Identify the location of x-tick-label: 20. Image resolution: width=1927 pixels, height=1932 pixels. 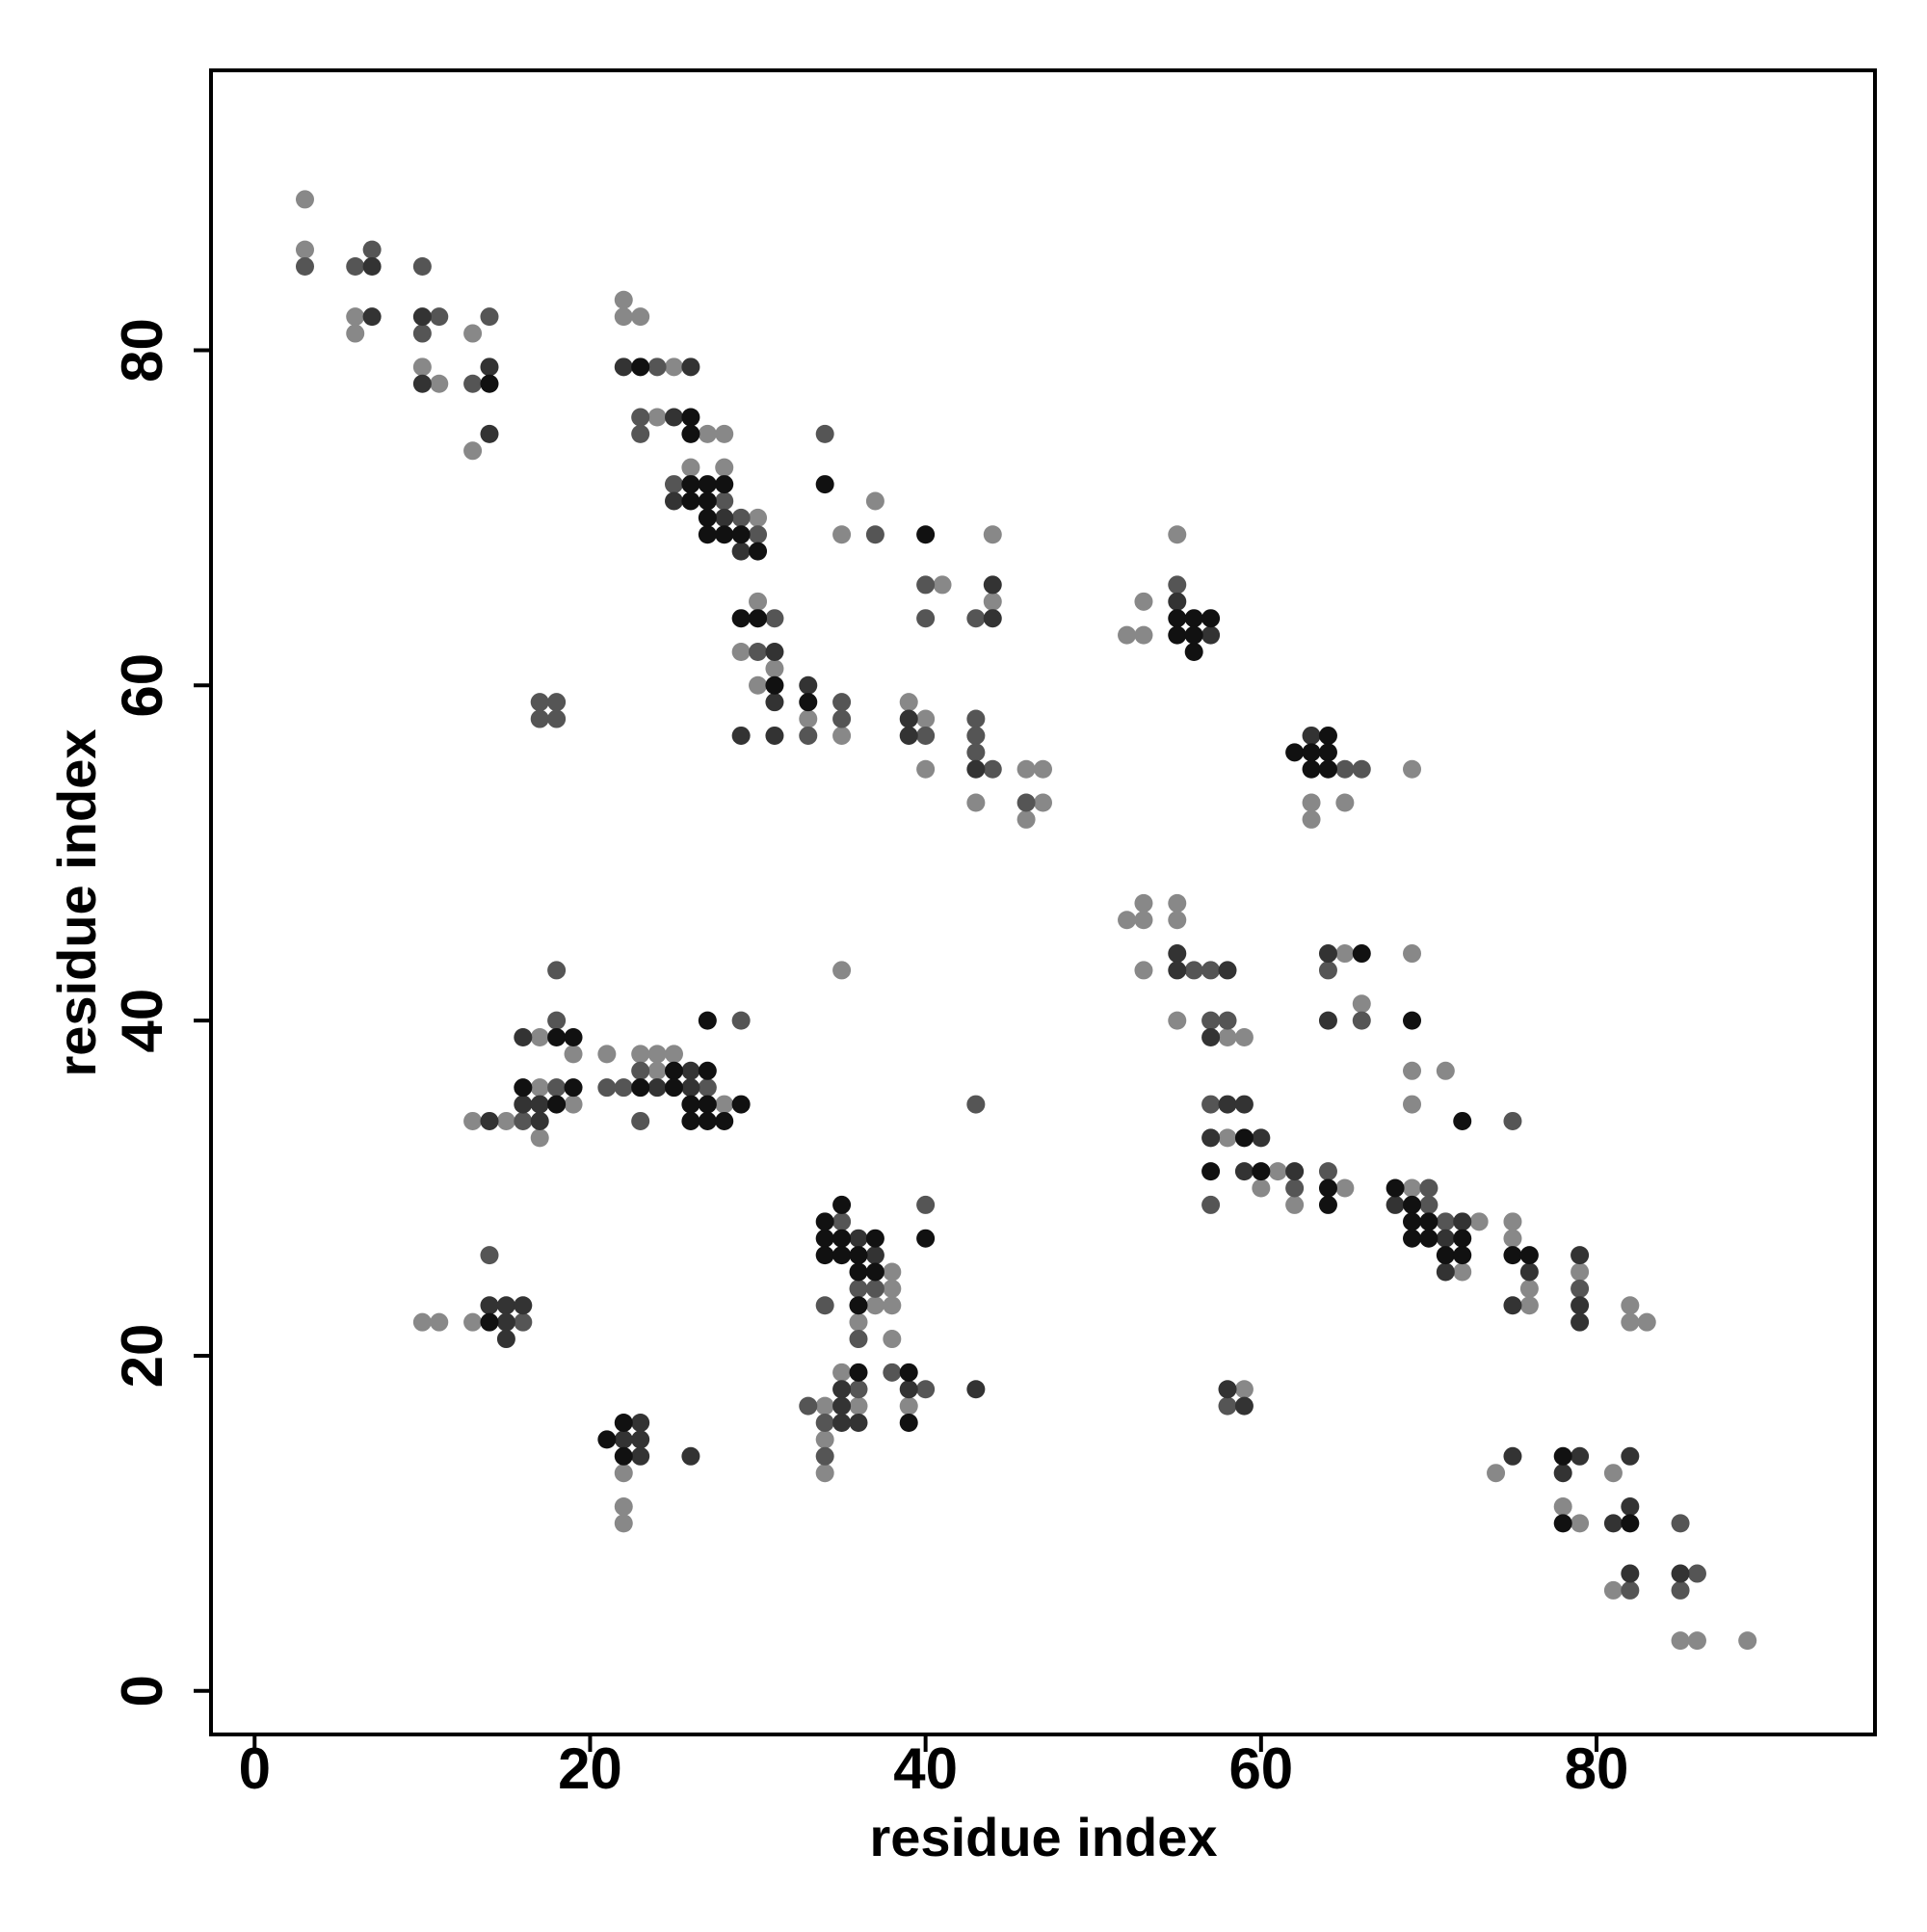
(590, 1768).